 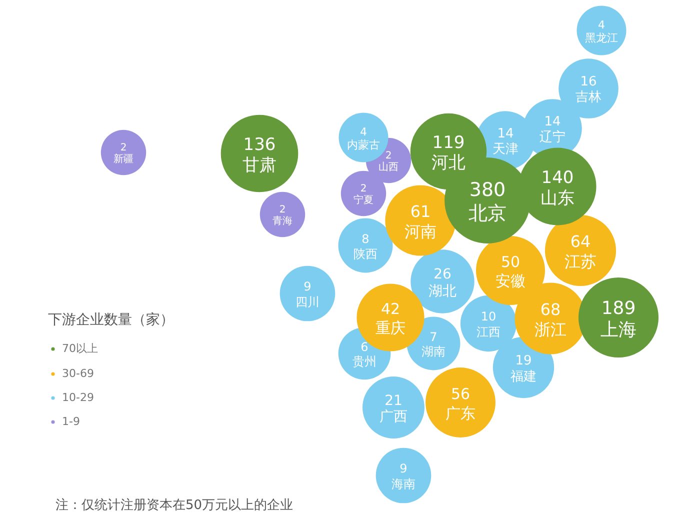 I want to click on category-label: 湖南, so click(x=434, y=351).